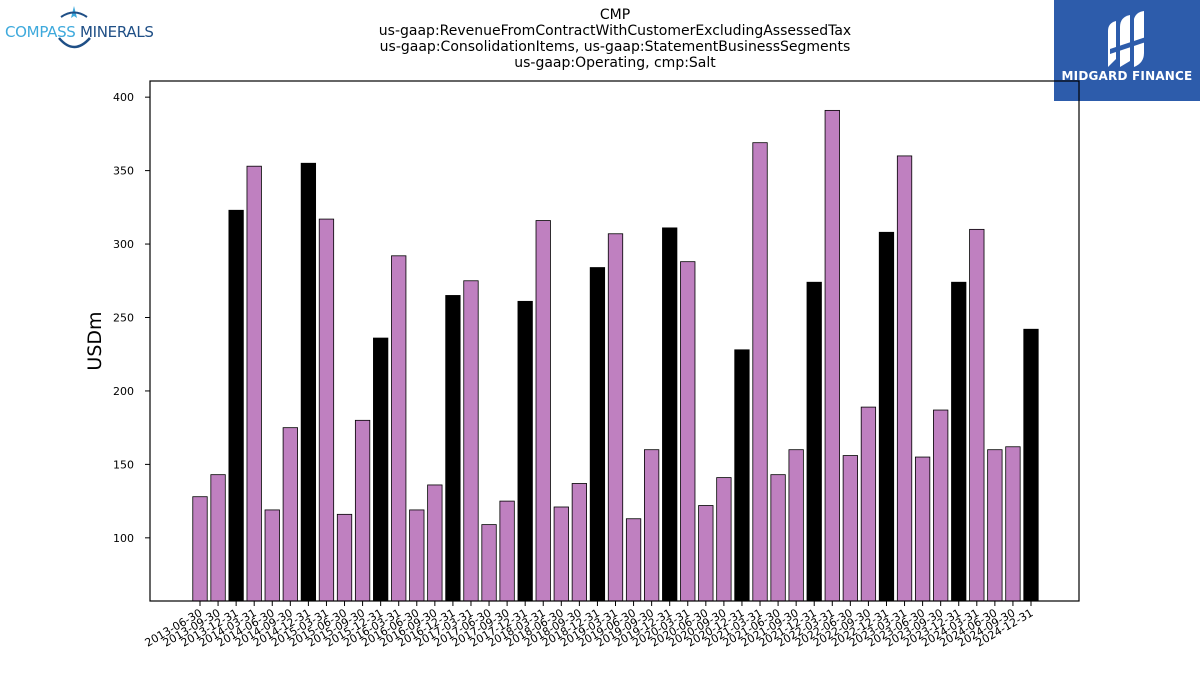 The height and width of the screenshot is (675, 1200). What do you see at coordinates (615, 15) in the screenshot?
I see `title-line-1: CMP` at bounding box center [615, 15].